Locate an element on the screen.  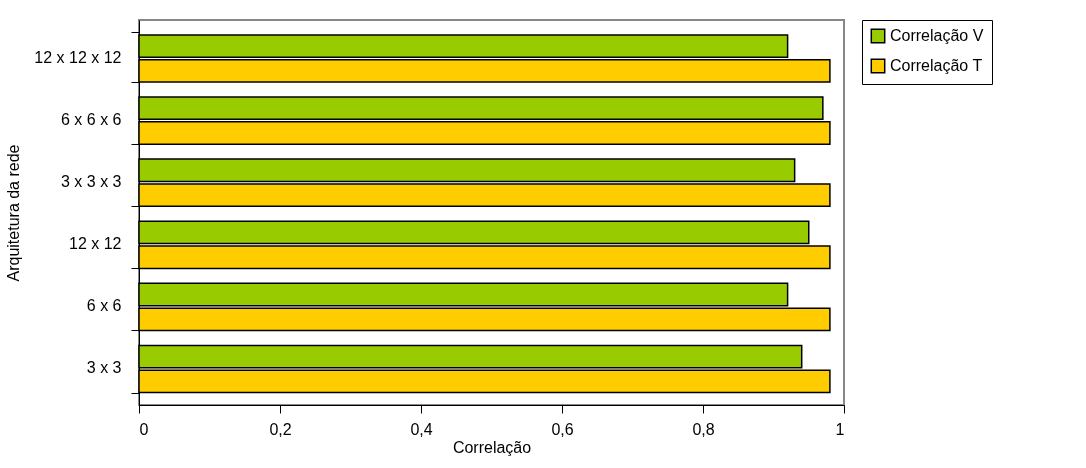
x-tick-label: 0,6 is located at coordinates (562, 429).